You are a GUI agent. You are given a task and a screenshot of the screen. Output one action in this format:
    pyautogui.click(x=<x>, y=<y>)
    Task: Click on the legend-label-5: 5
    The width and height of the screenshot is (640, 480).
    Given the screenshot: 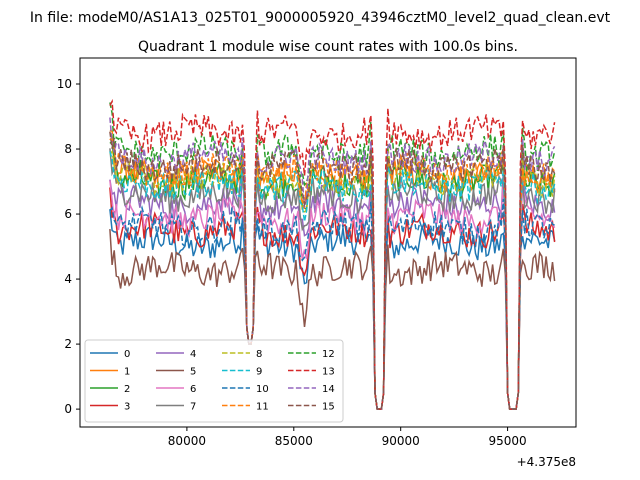 What is the action you would take?
    pyautogui.click(x=193, y=372)
    